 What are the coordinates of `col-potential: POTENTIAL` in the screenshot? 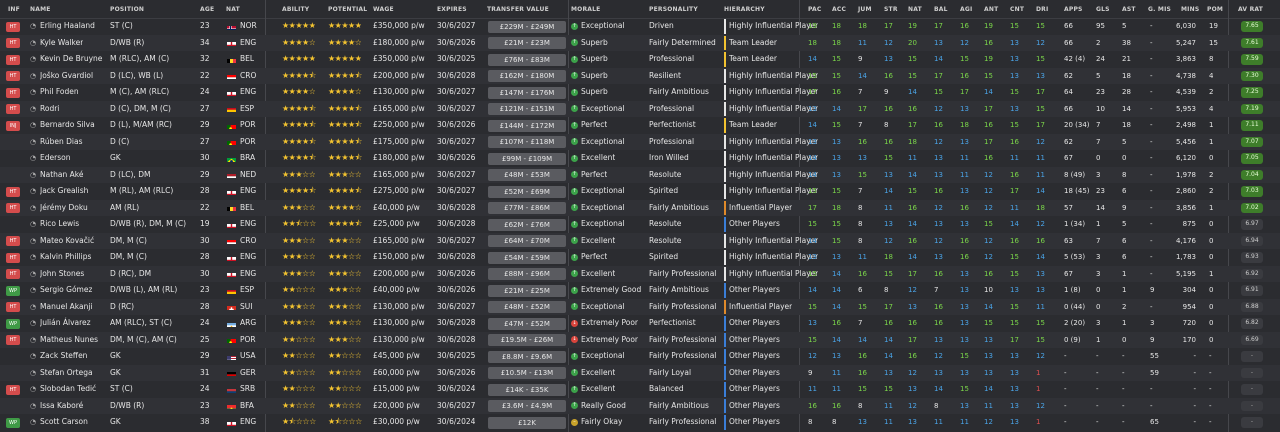 It's located at (348, 9).